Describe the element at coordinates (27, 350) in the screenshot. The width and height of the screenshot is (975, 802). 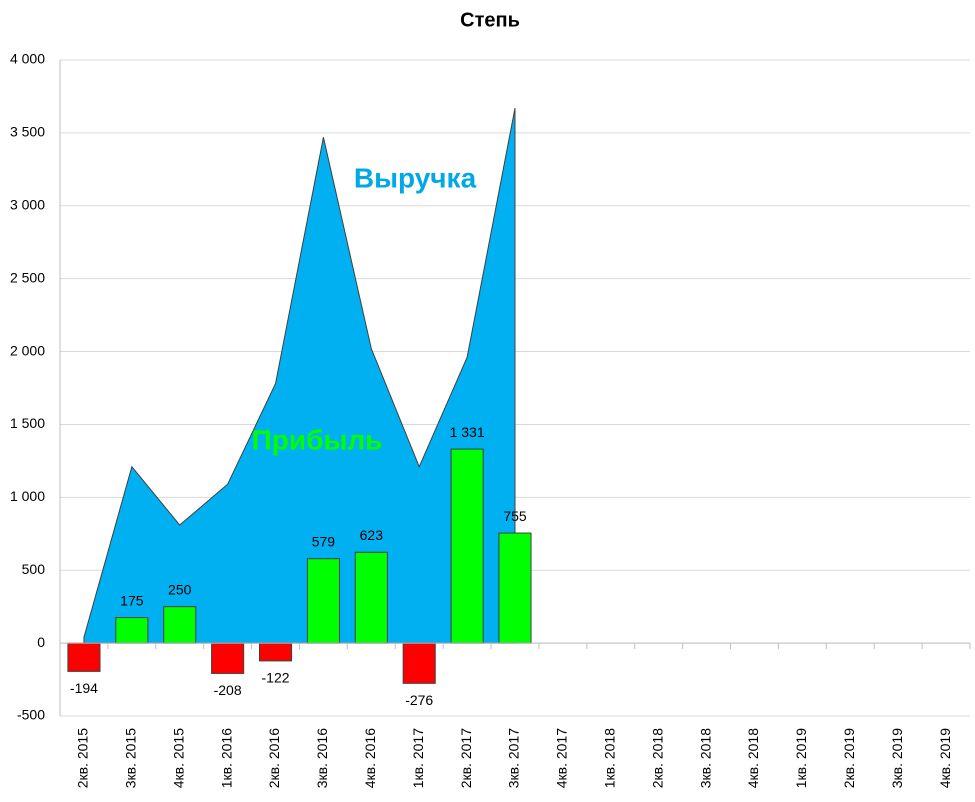
I see `y-tick-label: 2 000` at that location.